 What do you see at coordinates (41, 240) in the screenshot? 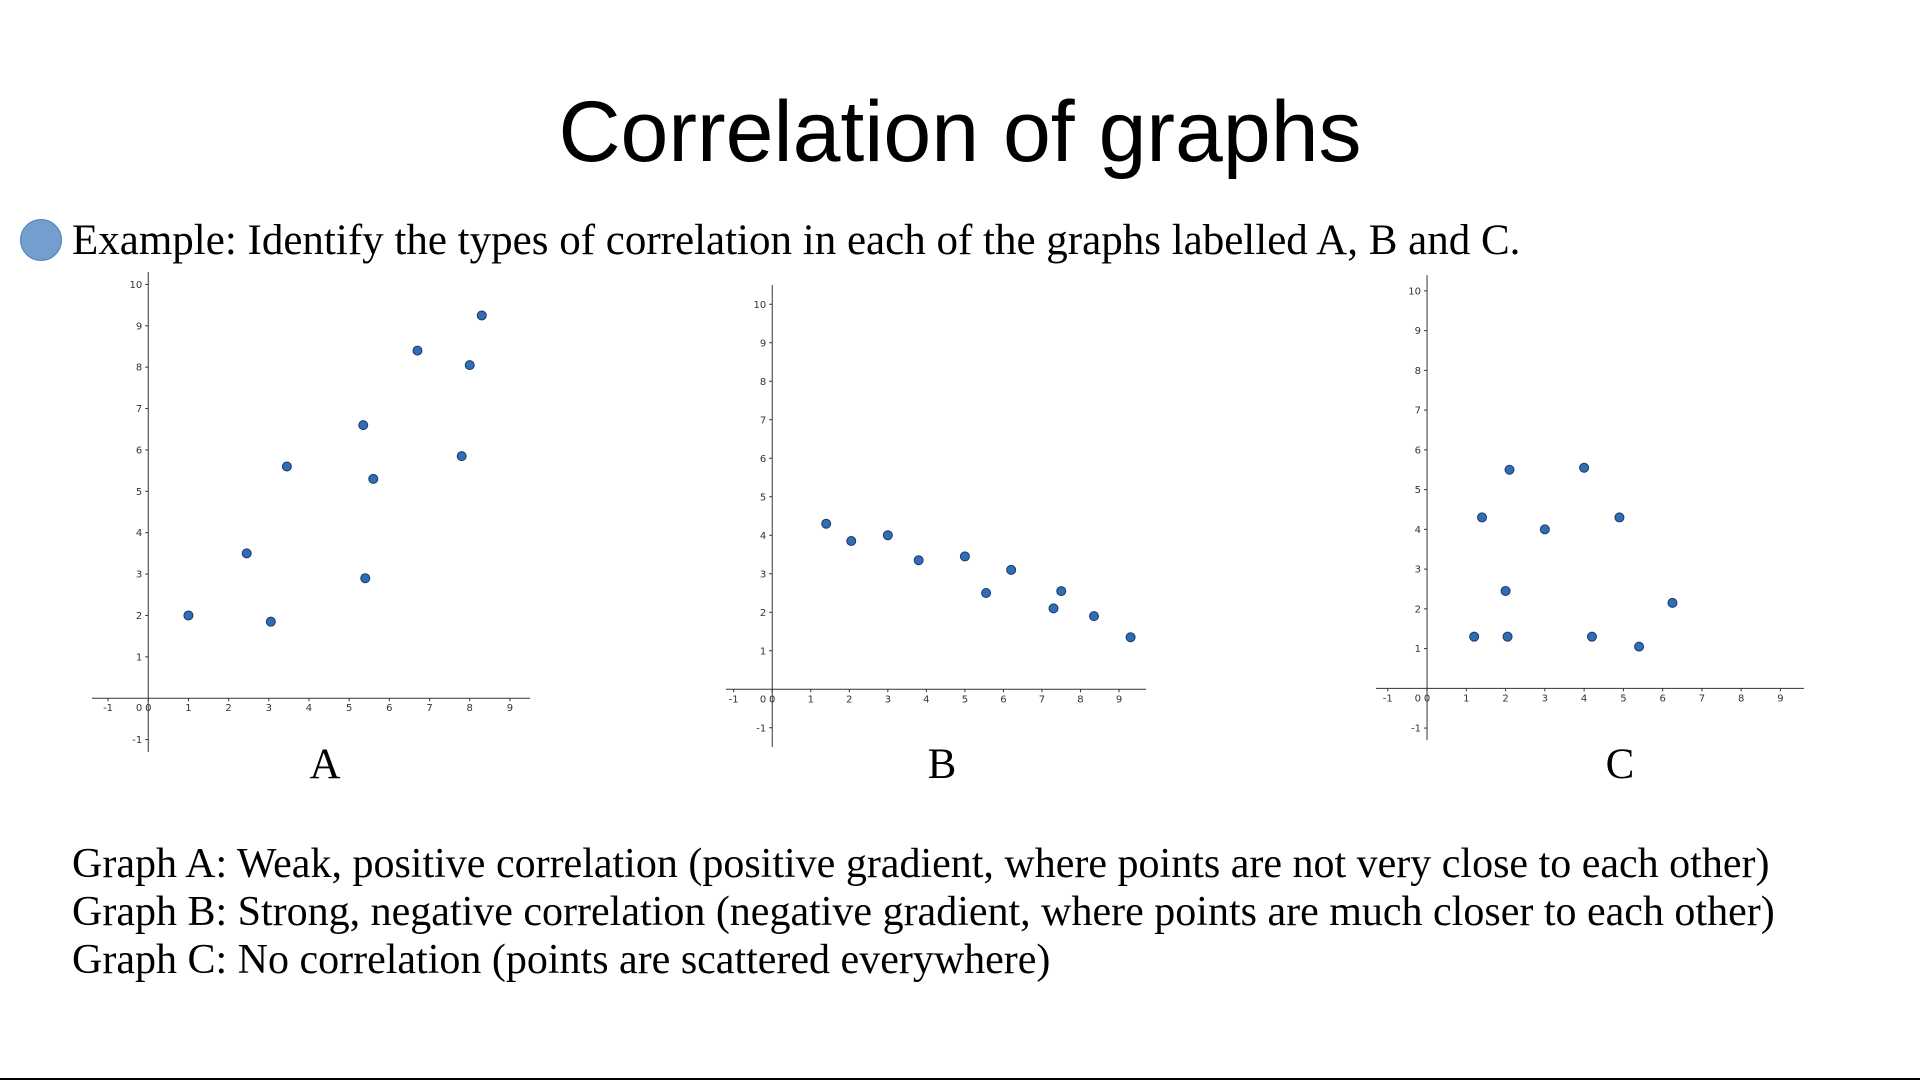
I see `bullet-dot-icon` at bounding box center [41, 240].